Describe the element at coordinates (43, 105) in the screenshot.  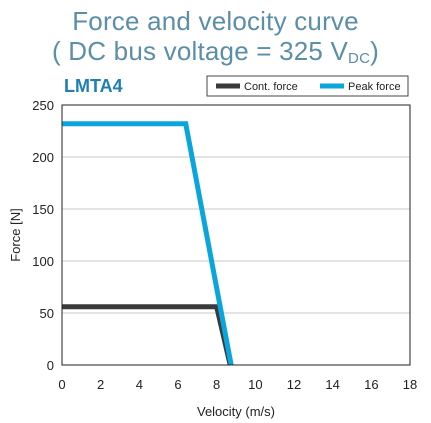
I see `y-tick-label: 250` at that location.